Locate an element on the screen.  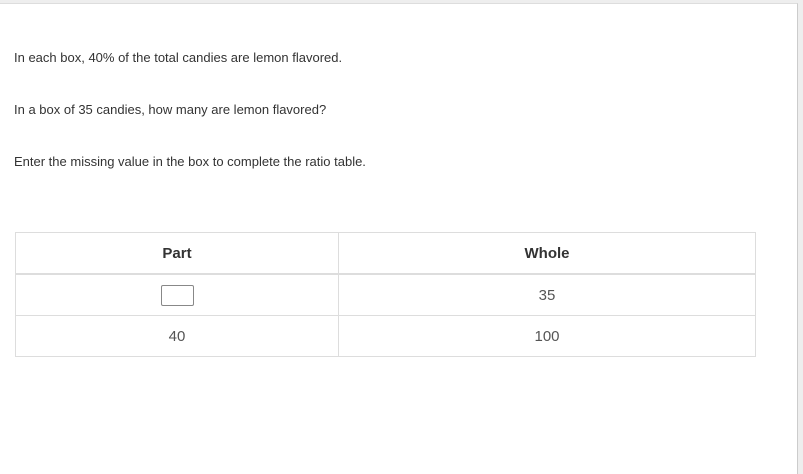
table-header-row: Part Whole is located at coordinates (385, 253).